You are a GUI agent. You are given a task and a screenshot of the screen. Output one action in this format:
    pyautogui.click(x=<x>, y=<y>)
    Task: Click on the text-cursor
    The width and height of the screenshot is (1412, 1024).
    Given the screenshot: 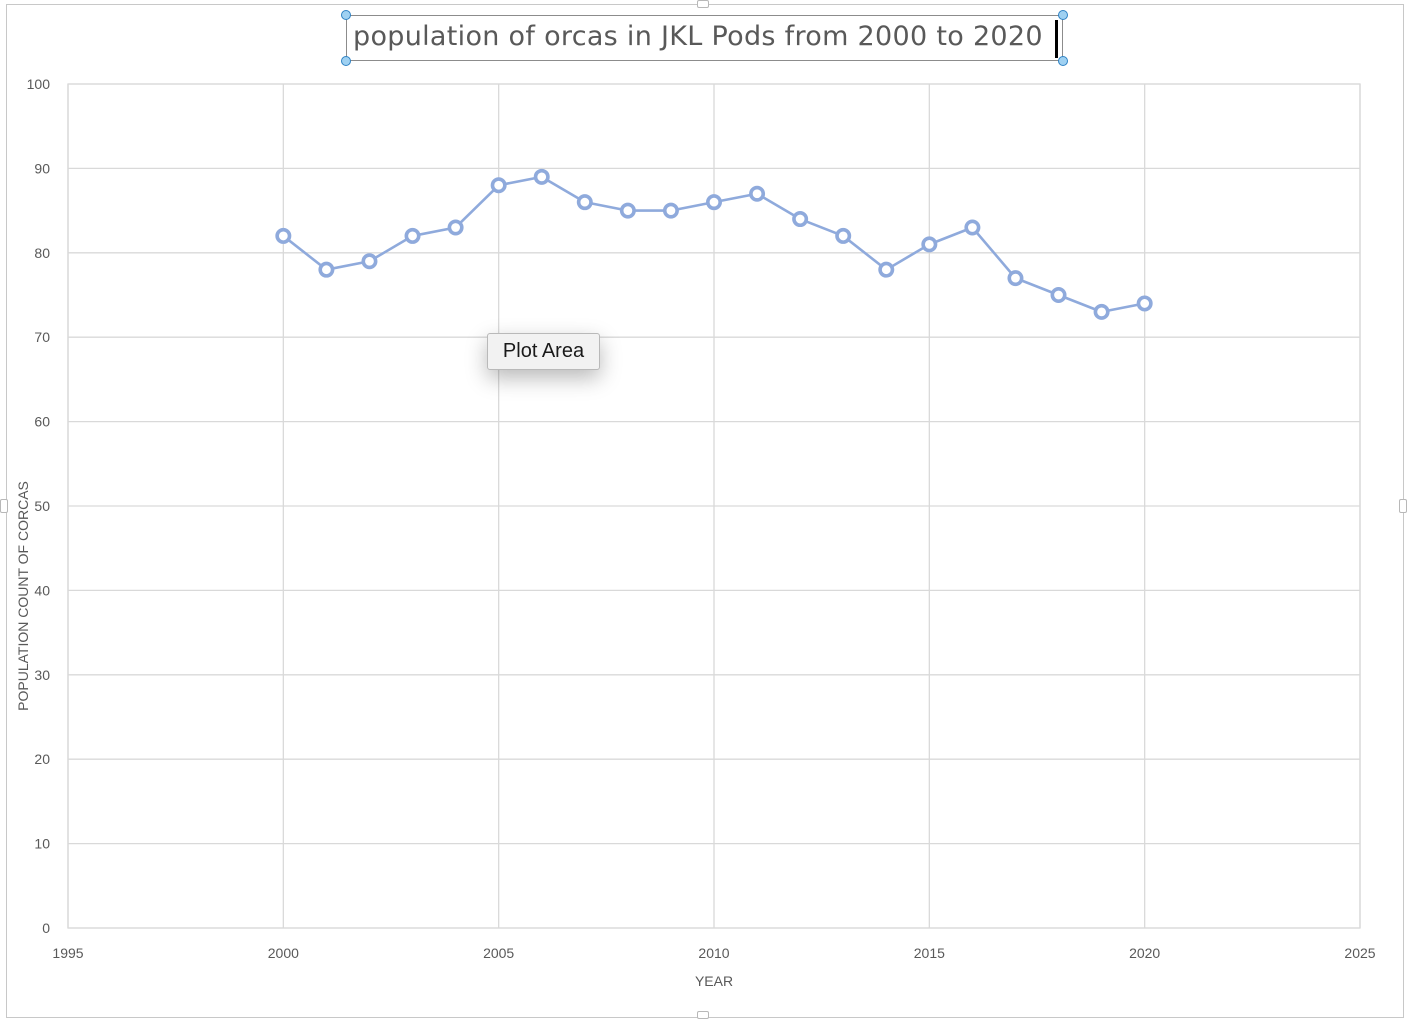 What is the action you would take?
    pyautogui.click(x=1056, y=39)
    